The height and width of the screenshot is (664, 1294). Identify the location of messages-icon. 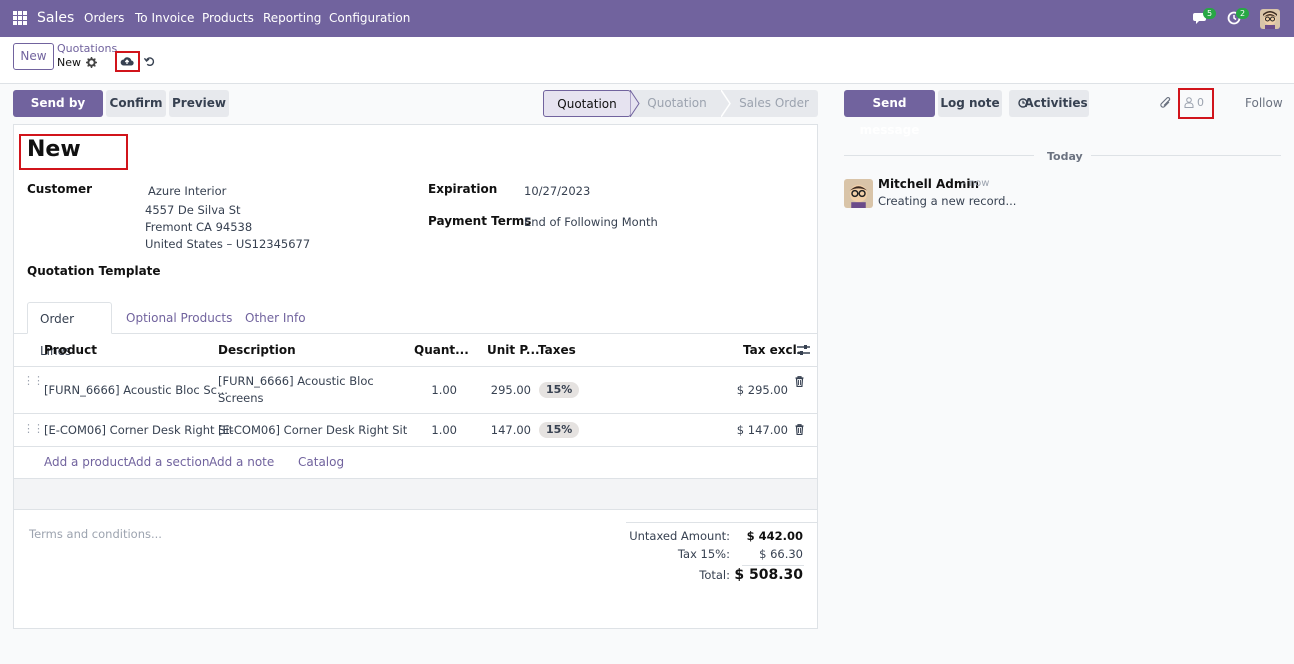
(1200, 18).